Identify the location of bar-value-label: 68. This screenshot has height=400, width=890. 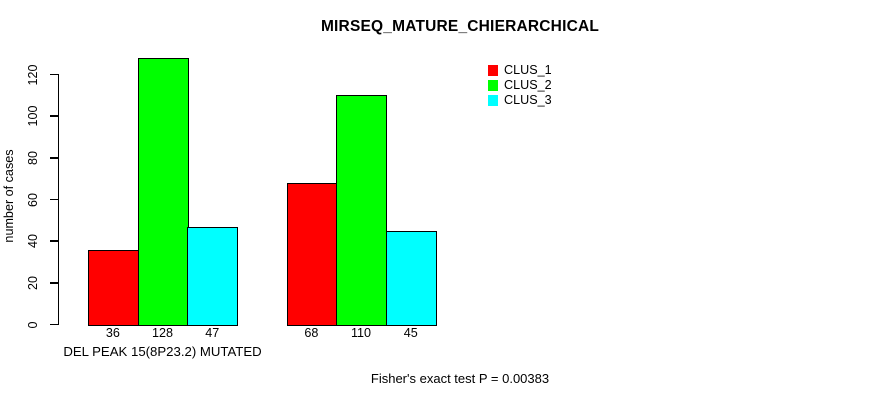
(311, 332).